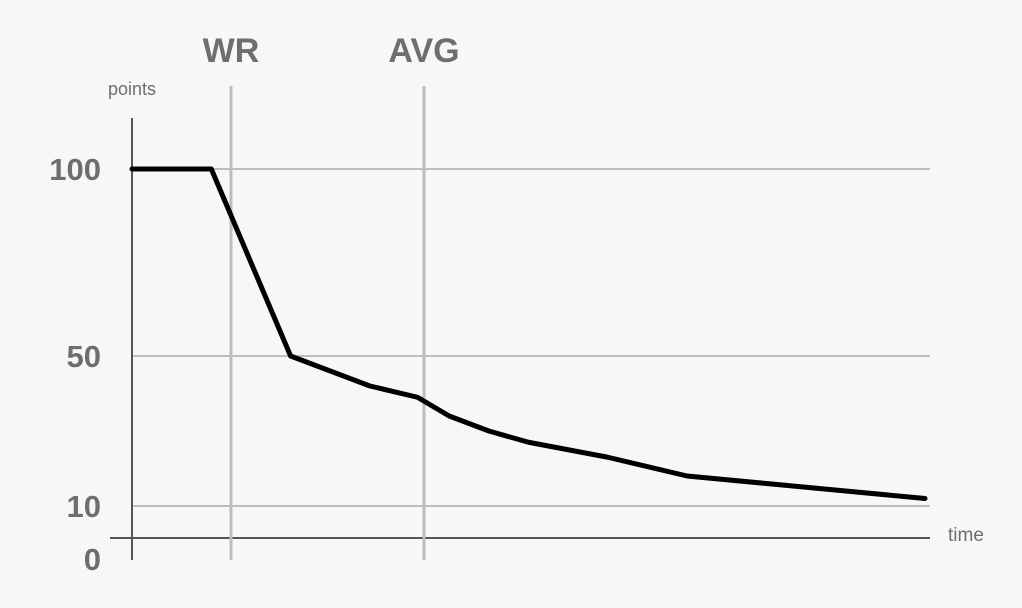 This screenshot has width=1022, height=608. Describe the element at coordinates (231, 51) in the screenshot. I see `marker-label-wr: WR` at that location.